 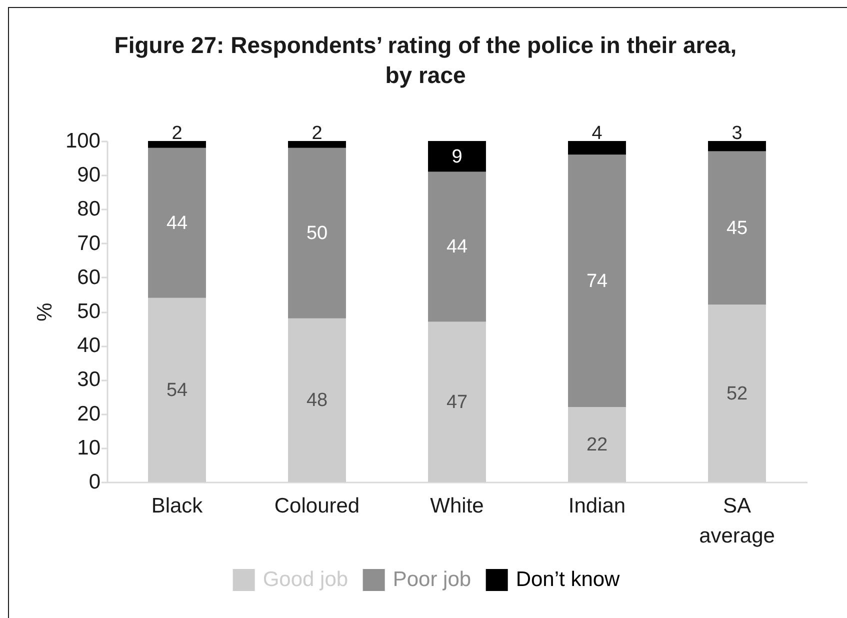 I want to click on data-label: 54, so click(x=177, y=390).